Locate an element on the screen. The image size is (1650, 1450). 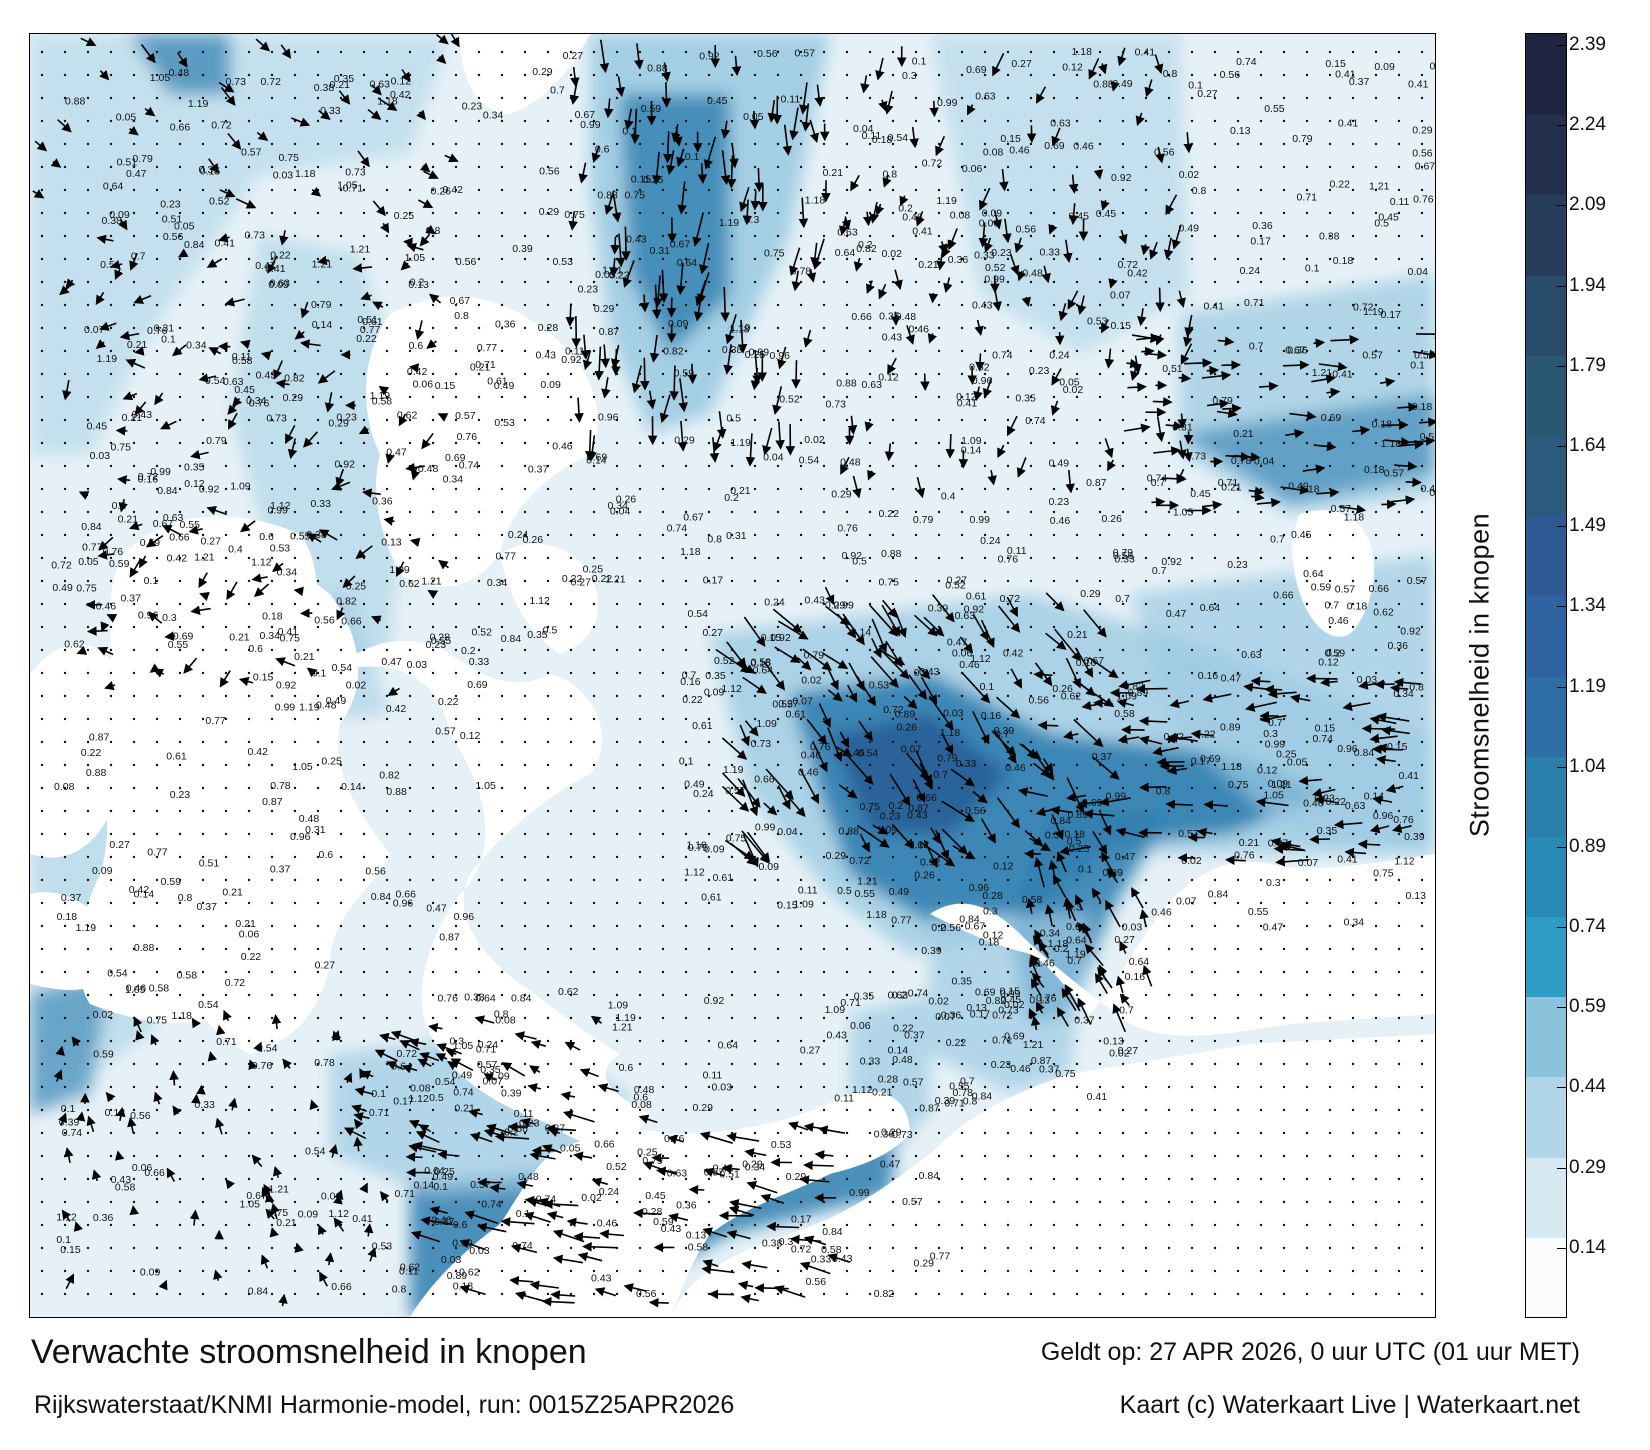
speed-label: 0.1 is located at coordinates (168, 340).